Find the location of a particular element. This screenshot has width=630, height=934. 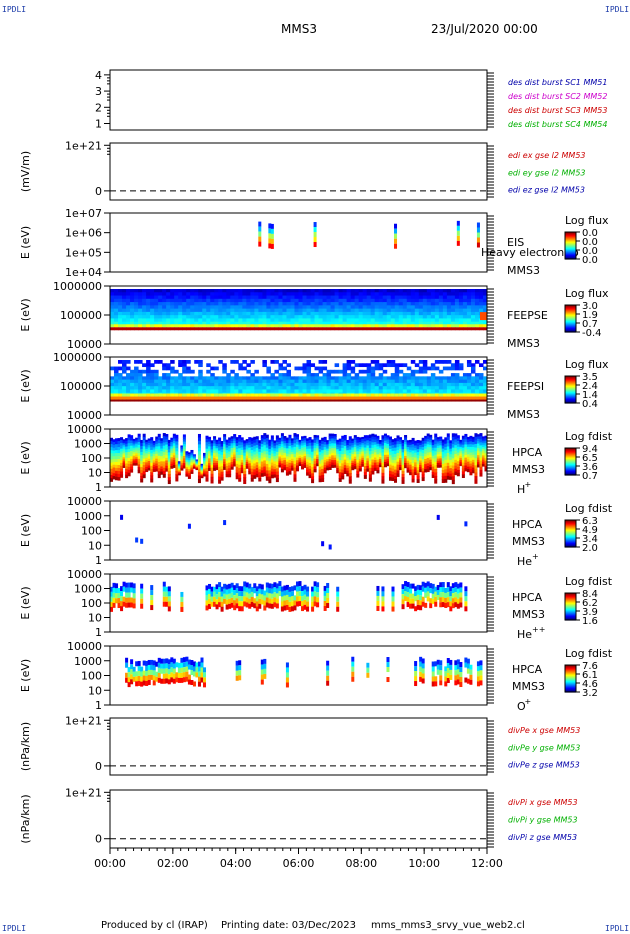

ion-charge-label: + is located at coordinates (528, 484).